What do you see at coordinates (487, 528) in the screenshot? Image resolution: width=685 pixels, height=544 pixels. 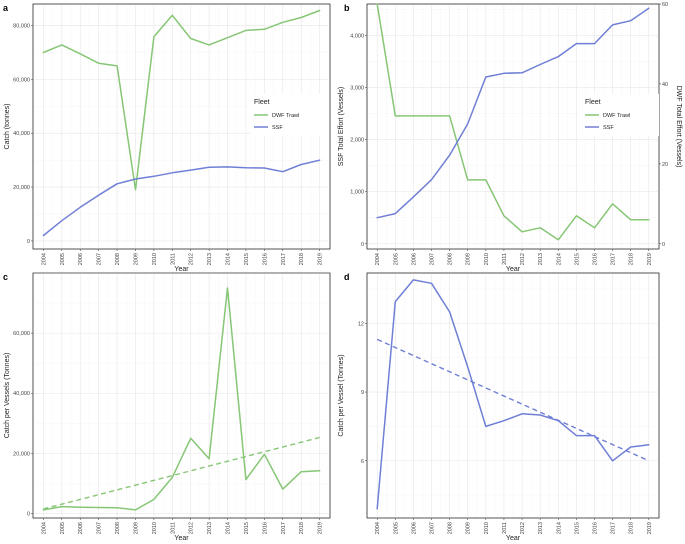 I see `panel-d-xtick-label: 2010` at bounding box center [487, 528].